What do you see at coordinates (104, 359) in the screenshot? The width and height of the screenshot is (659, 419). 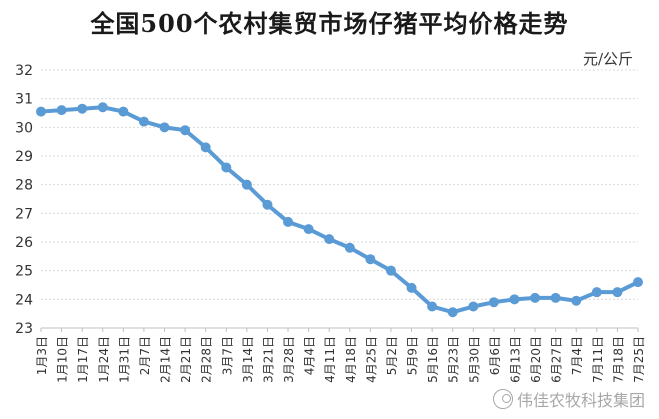 I see `x-tick-label: 1月24日` at bounding box center [104, 359].